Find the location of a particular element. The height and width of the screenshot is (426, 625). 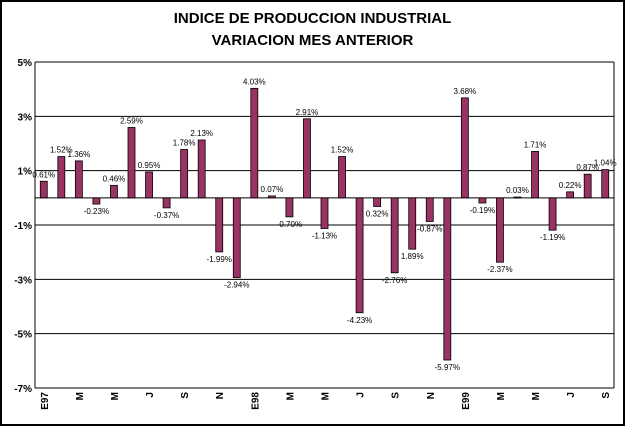

data-label: -1.13% is located at coordinates (324, 236).